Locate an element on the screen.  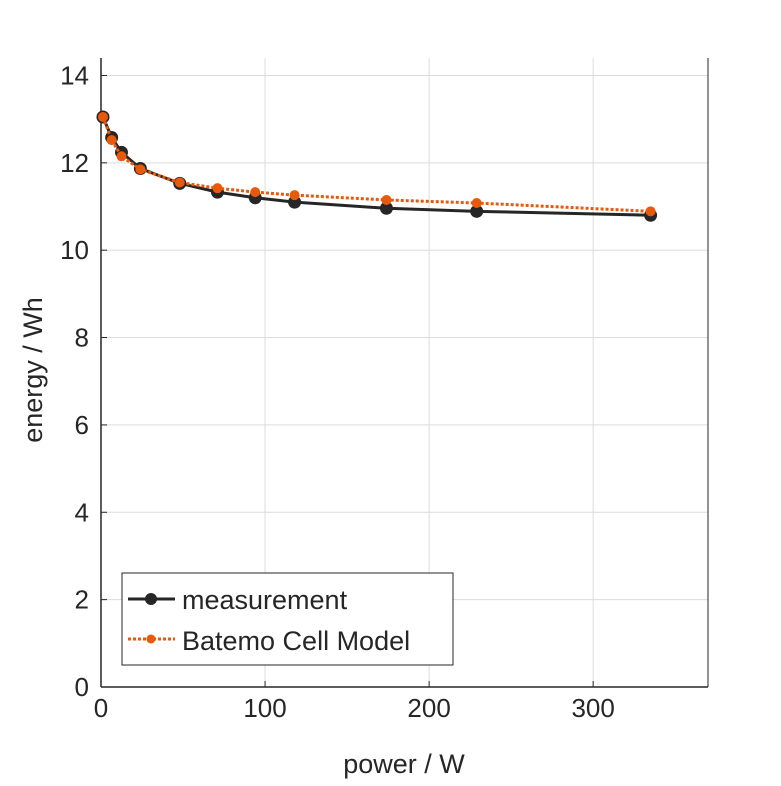
y-tick-label: 4 is located at coordinates (82, 512).